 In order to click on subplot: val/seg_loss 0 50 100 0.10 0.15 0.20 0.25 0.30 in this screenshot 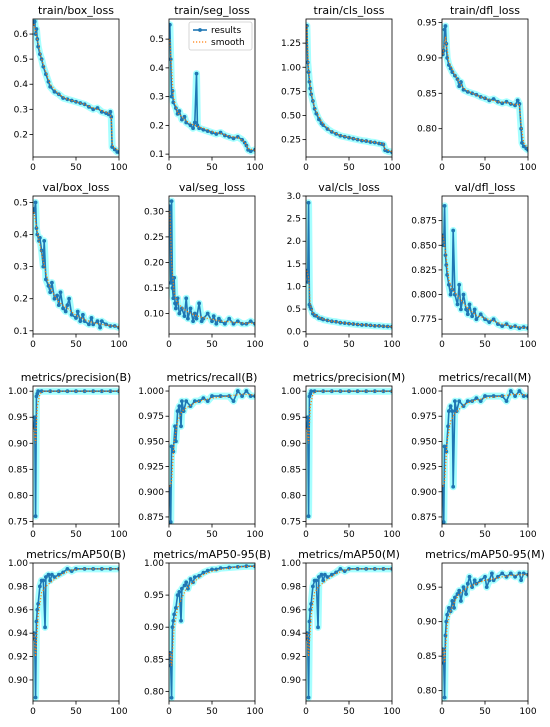, I will do `click(204, 265)`.